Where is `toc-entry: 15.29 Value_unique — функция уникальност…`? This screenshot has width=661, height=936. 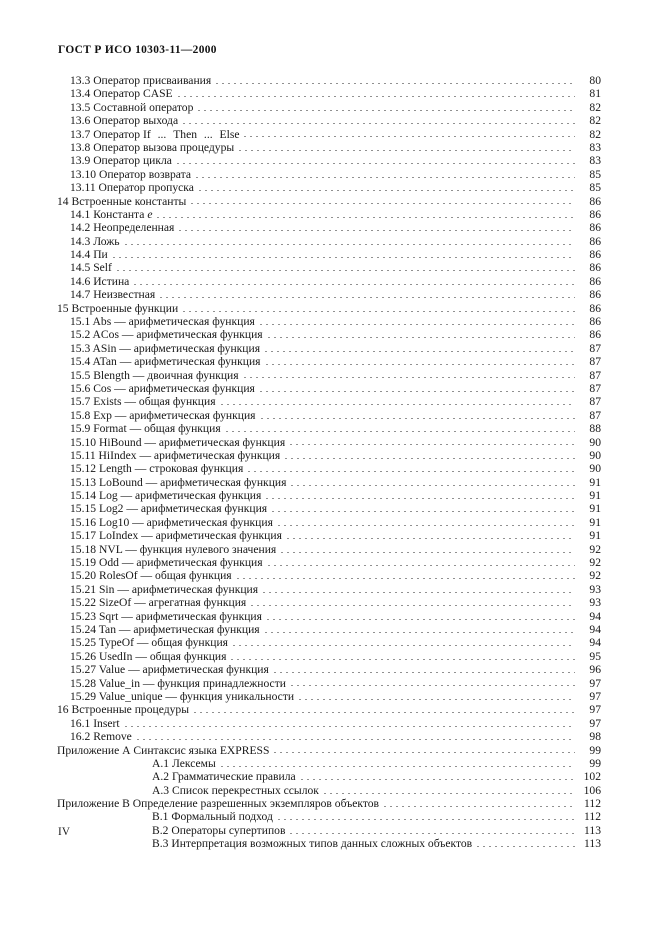
toc-entry: 15.29 Value_unique — функция уникальност… is located at coordinates (330, 696).